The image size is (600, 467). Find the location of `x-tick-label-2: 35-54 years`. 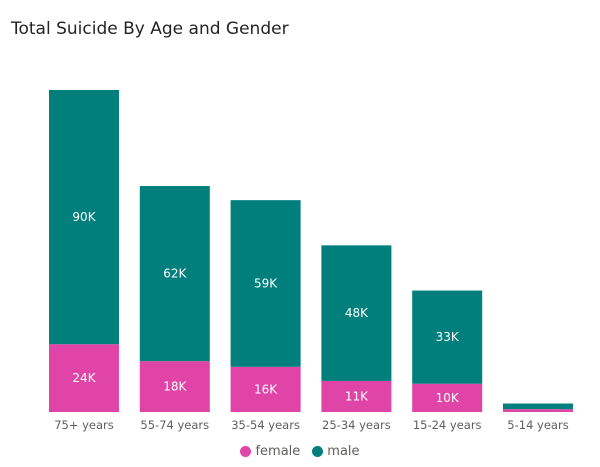

x-tick-label-2: 35-54 years is located at coordinates (265, 425).